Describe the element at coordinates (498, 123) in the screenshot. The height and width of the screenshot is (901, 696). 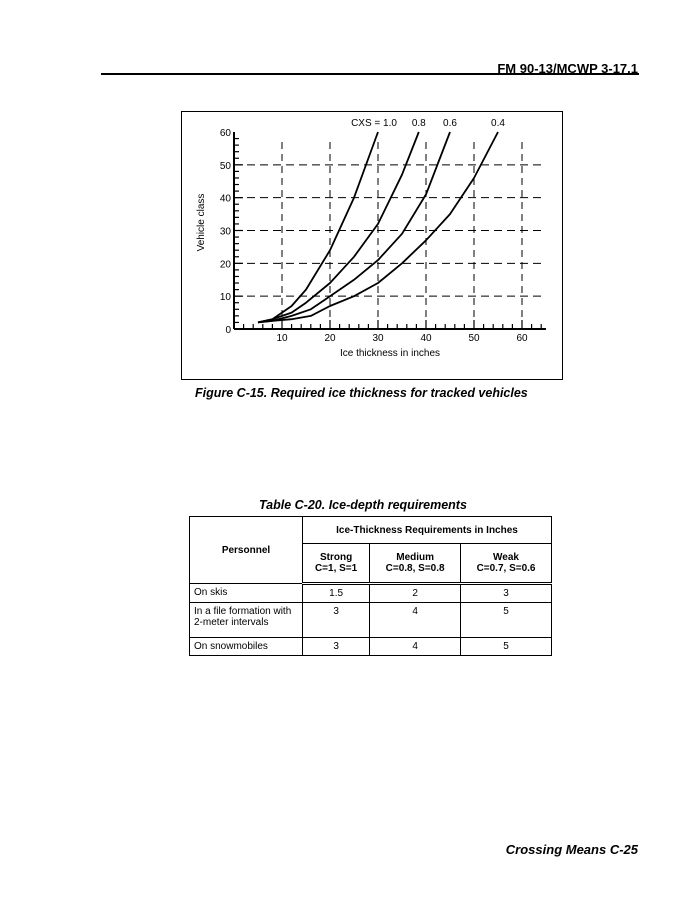
I see `series-label: 0.4` at that location.